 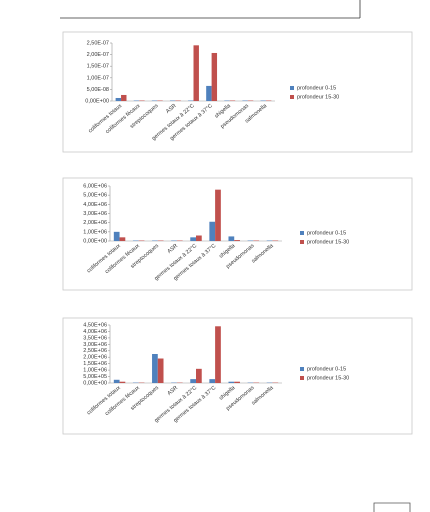 I want to click on y-tick-label: 1,50E-07, so click(x=98, y=67).